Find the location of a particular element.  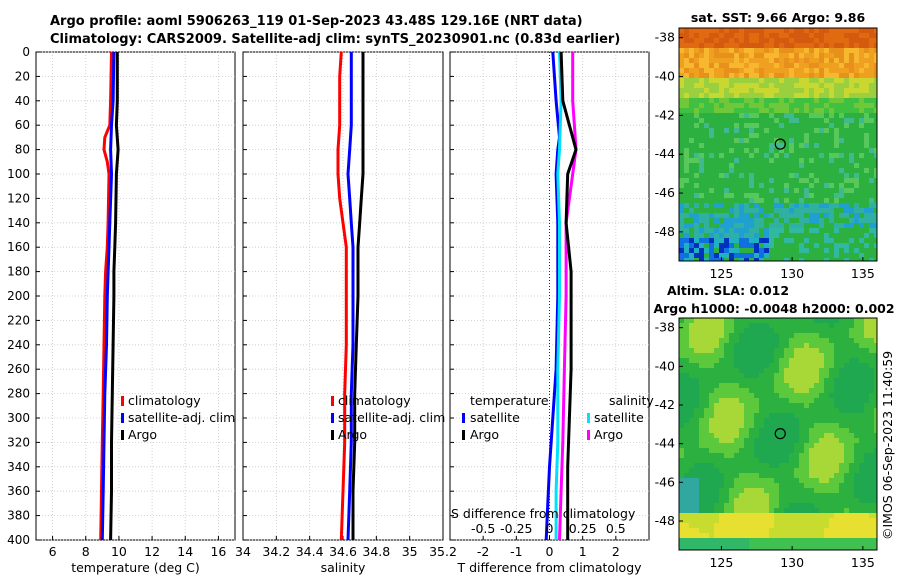

depth-tick-label: 0 is located at coordinates (26, 52).